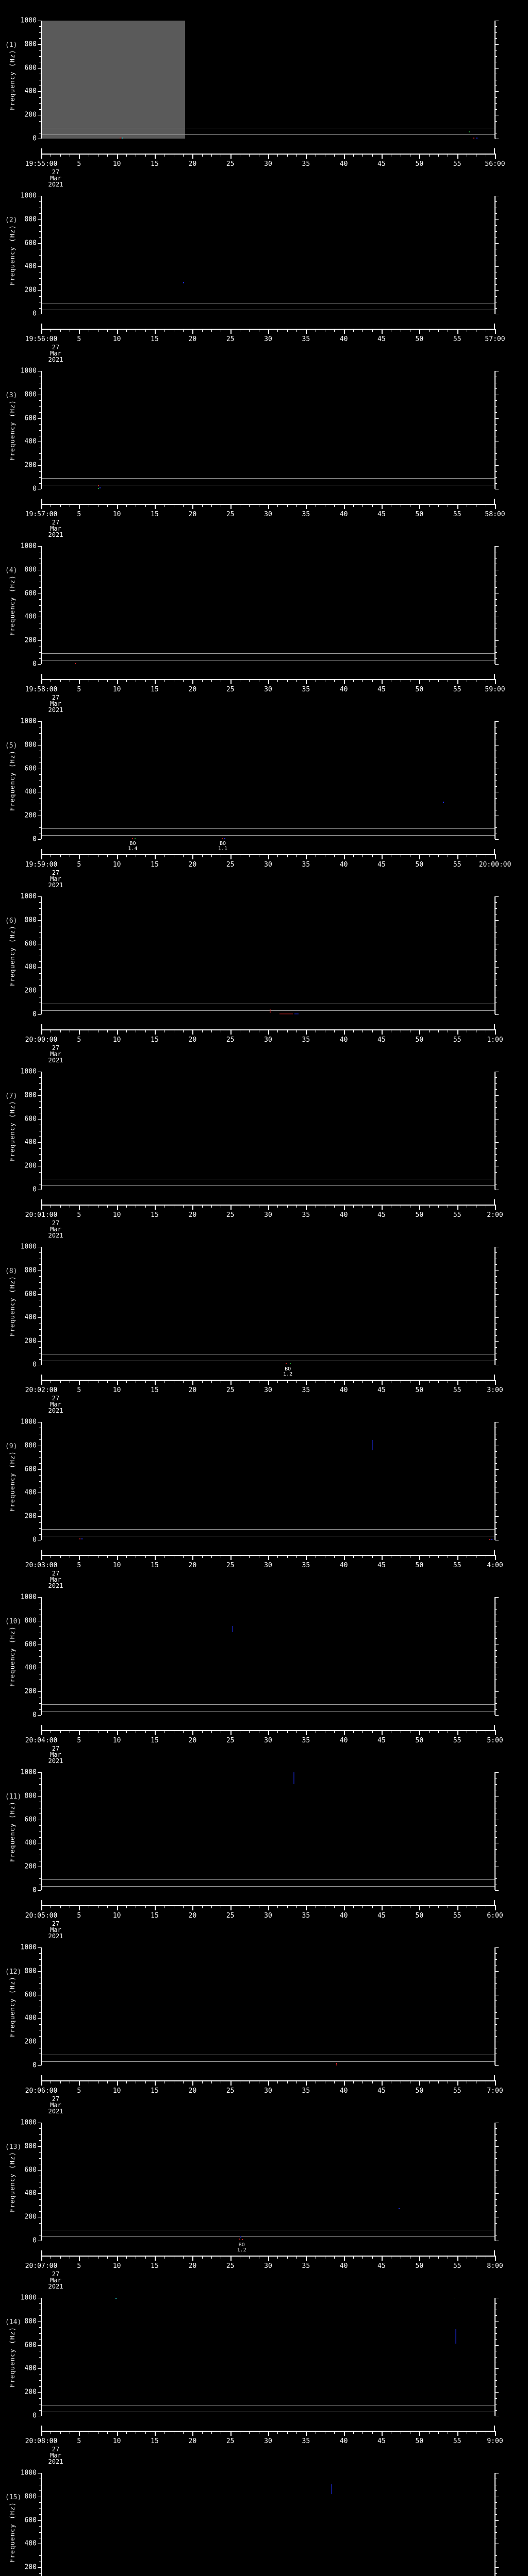 The image size is (528, 2576). I want to click on detection-annotation: BO 1.4, so click(133, 846).